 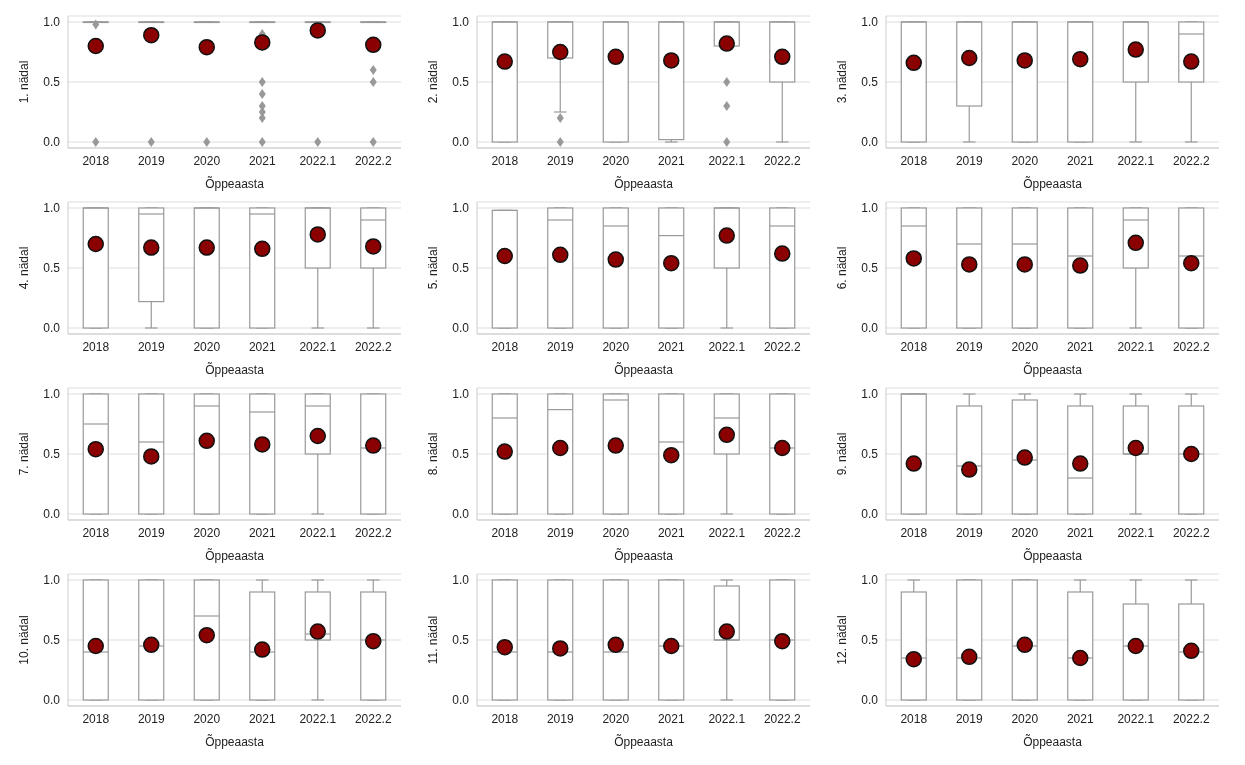 I want to click on y-axis-title: 2. nädal, so click(x=433, y=82).